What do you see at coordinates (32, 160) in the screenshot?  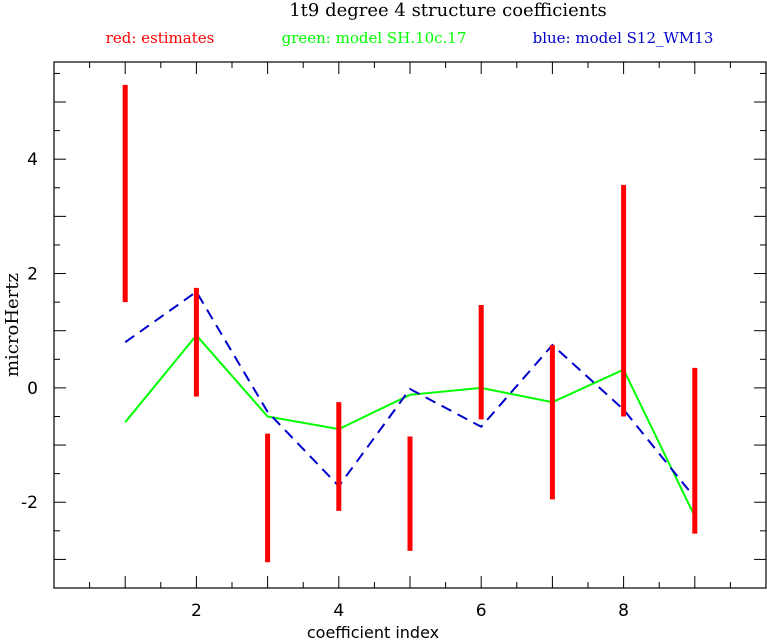 I see `y-tick-label: 4` at bounding box center [32, 160].